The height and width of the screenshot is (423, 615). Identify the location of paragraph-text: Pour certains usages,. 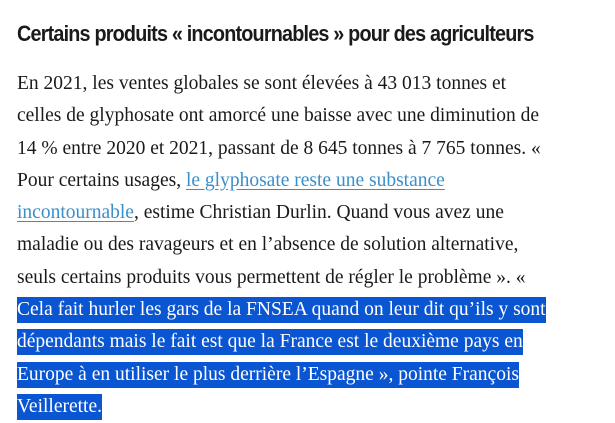
(101, 180).